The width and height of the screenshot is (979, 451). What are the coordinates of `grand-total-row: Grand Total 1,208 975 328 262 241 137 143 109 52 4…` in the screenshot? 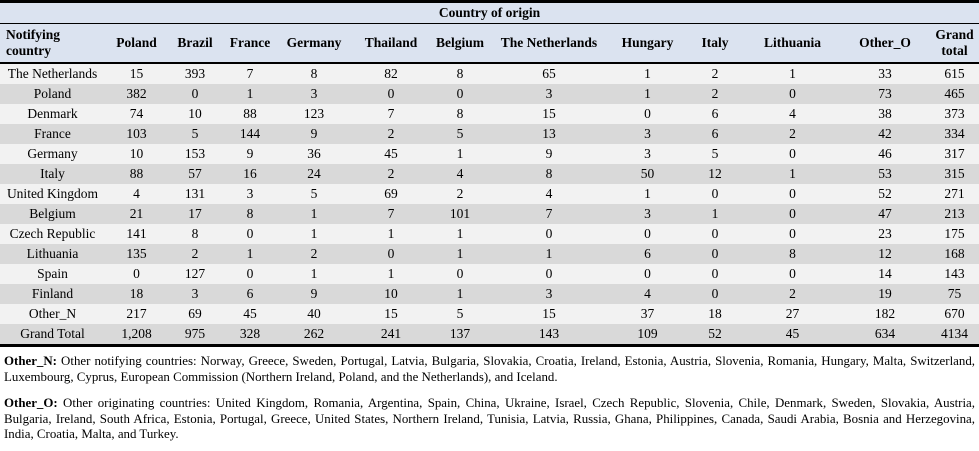 It's located at (489, 335).